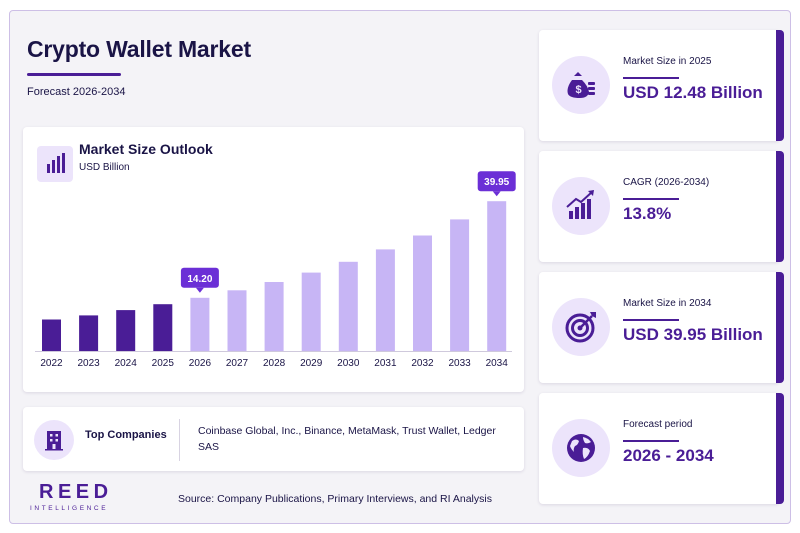  What do you see at coordinates (422, 293) in the screenshot?
I see `bar-2032` at bounding box center [422, 293].